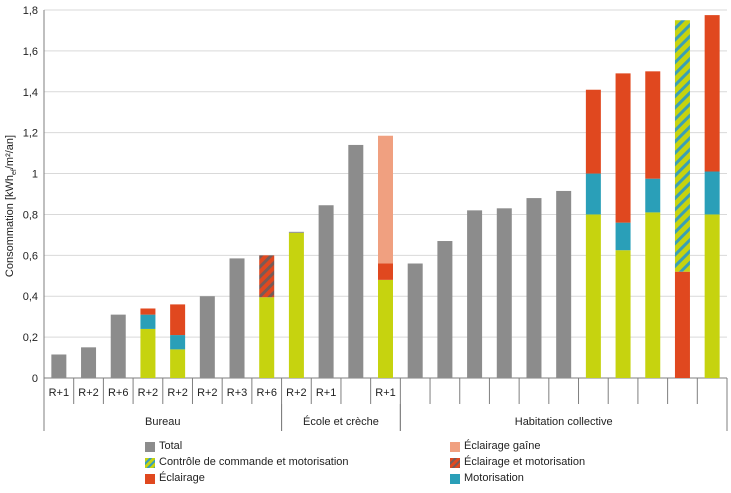  I want to click on y-tick-label: 0,8, so click(30, 215).